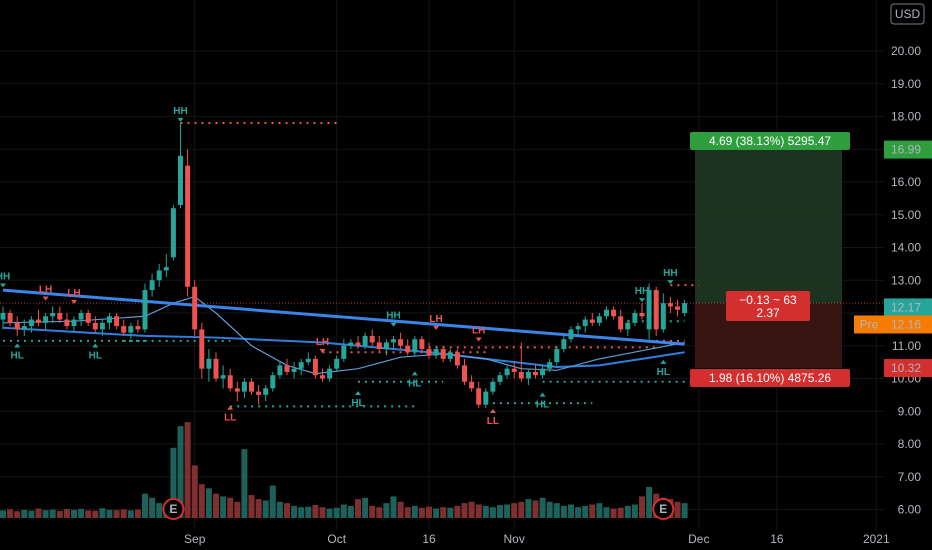  Describe the element at coordinates (907, 14) in the screenshot. I see `currency-badge: USD` at that location.